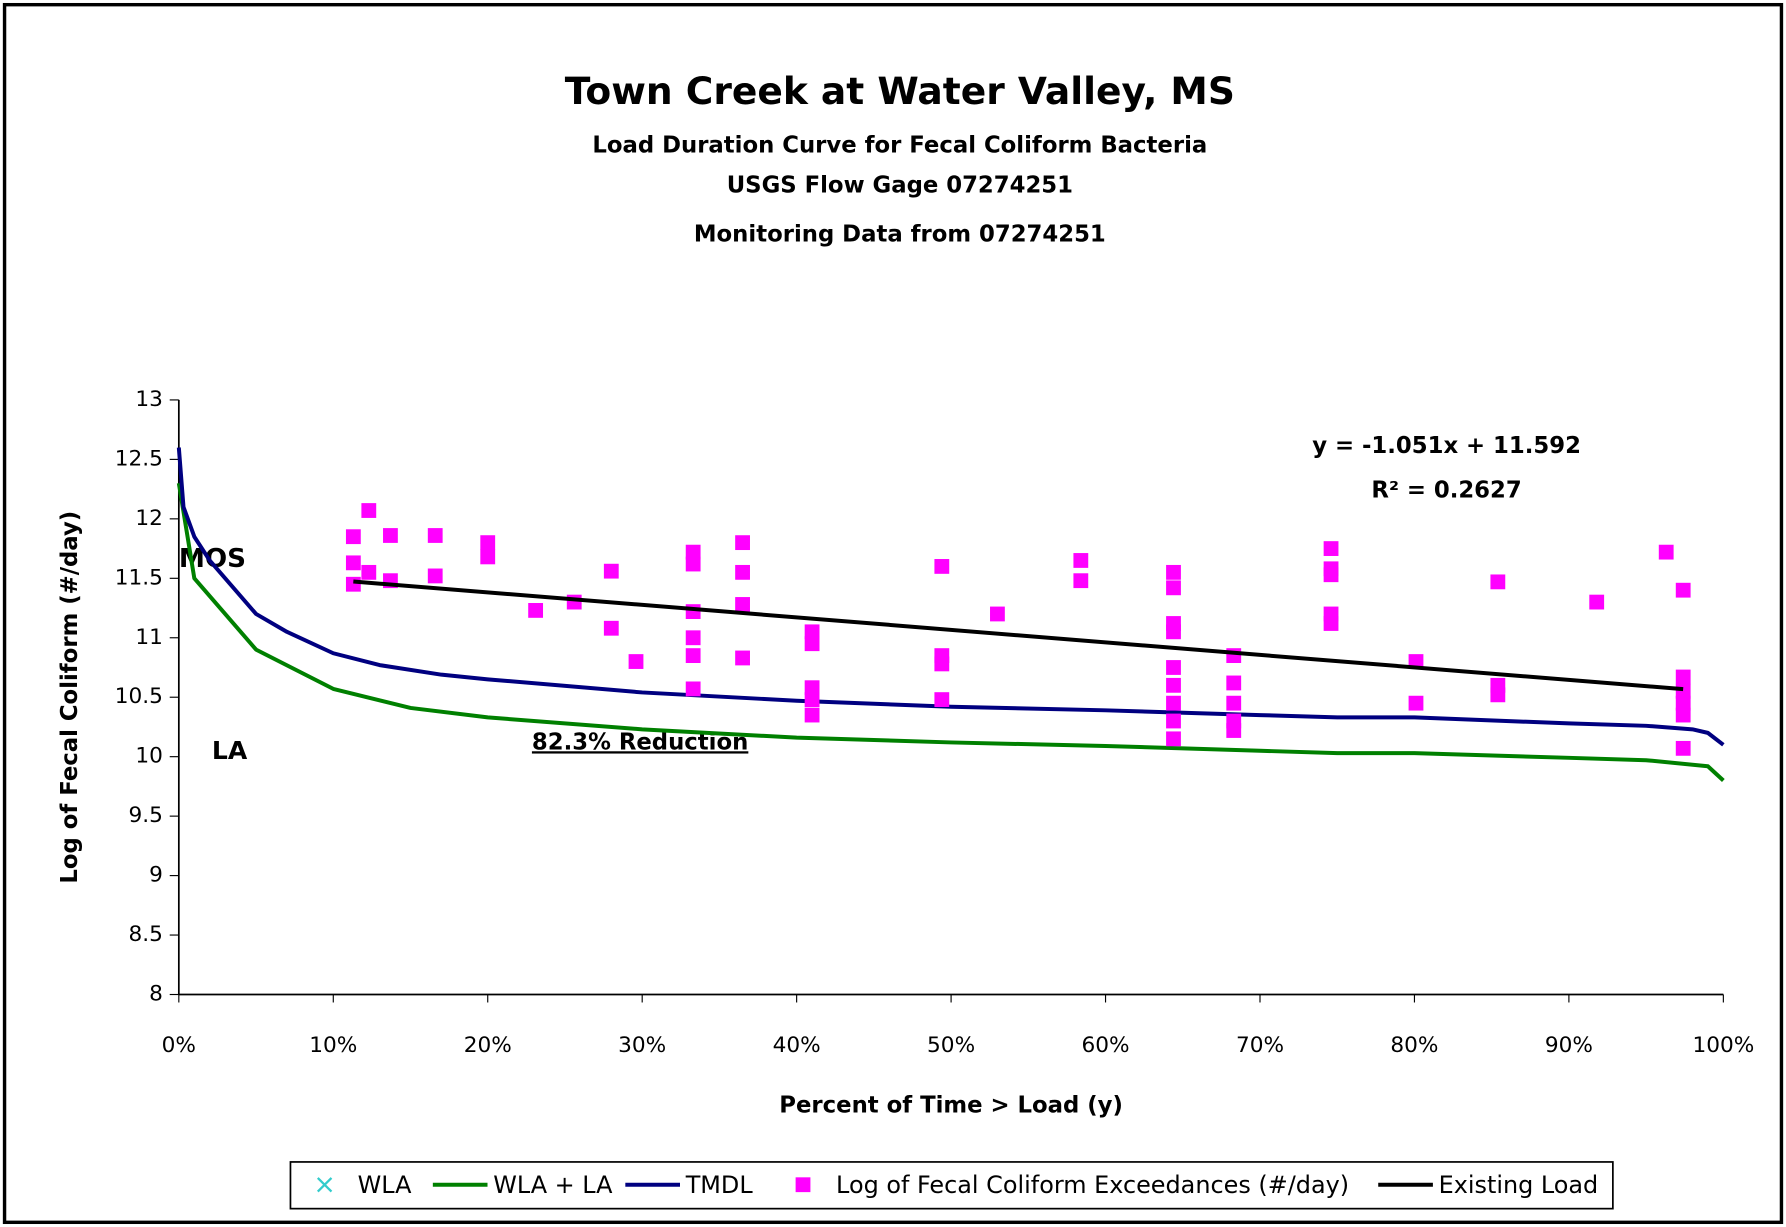 The height and width of the screenshot is (1227, 1786). What do you see at coordinates (951, 1106) in the screenshot?
I see `x-axis-label: Percent of Time > Load (y)` at bounding box center [951, 1106].